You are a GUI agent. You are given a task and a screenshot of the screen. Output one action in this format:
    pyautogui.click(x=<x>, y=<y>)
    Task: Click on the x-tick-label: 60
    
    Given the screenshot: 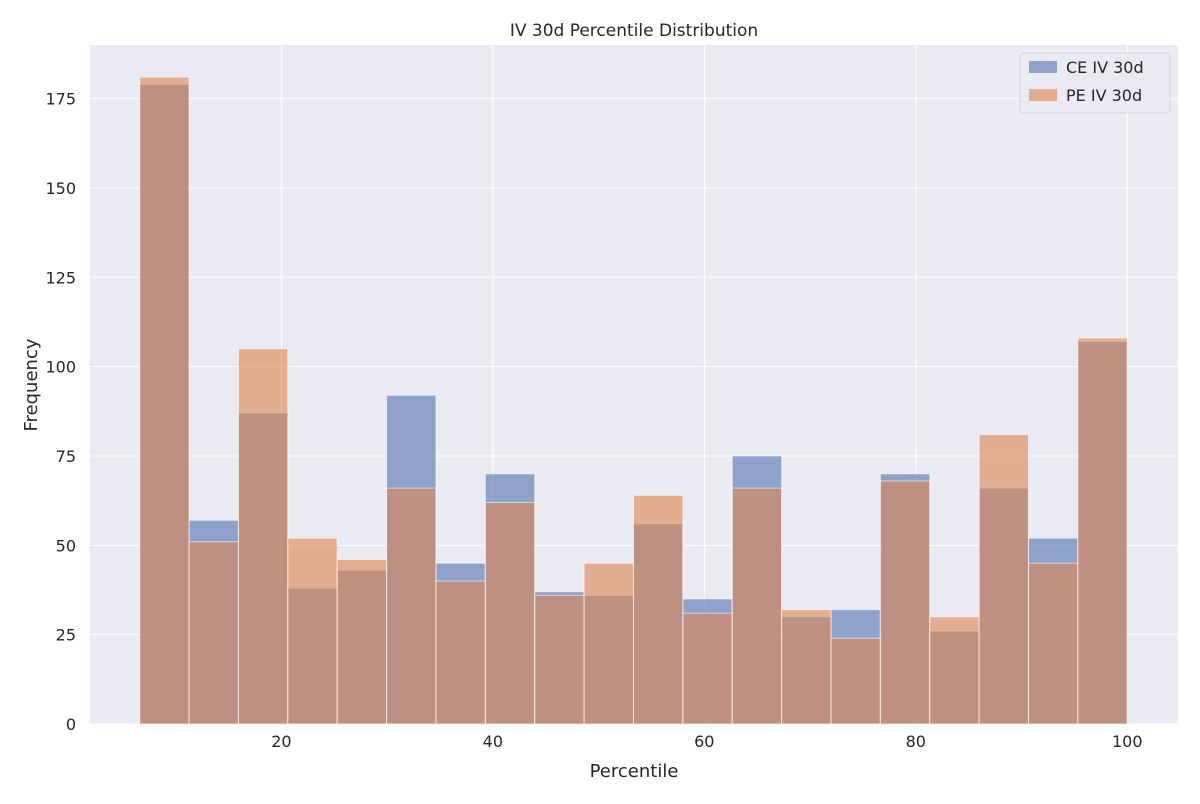 What is the action you would take?
    pyautogui.click(x=704, y=741)
    